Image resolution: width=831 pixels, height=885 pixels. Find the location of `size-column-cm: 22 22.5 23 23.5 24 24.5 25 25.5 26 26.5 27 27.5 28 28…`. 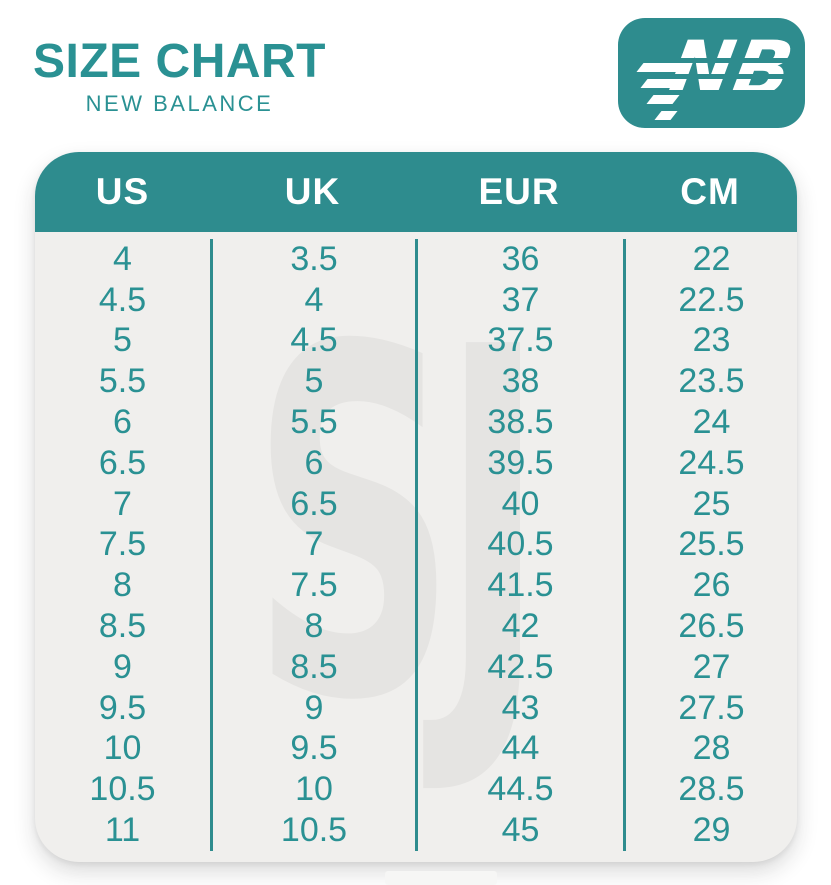

size-column-cm: 22 22.5 23 23.5 24 24.5 25 25.5 26 26.5 27 27.5 28 28… is located at coordinates (710, 545).